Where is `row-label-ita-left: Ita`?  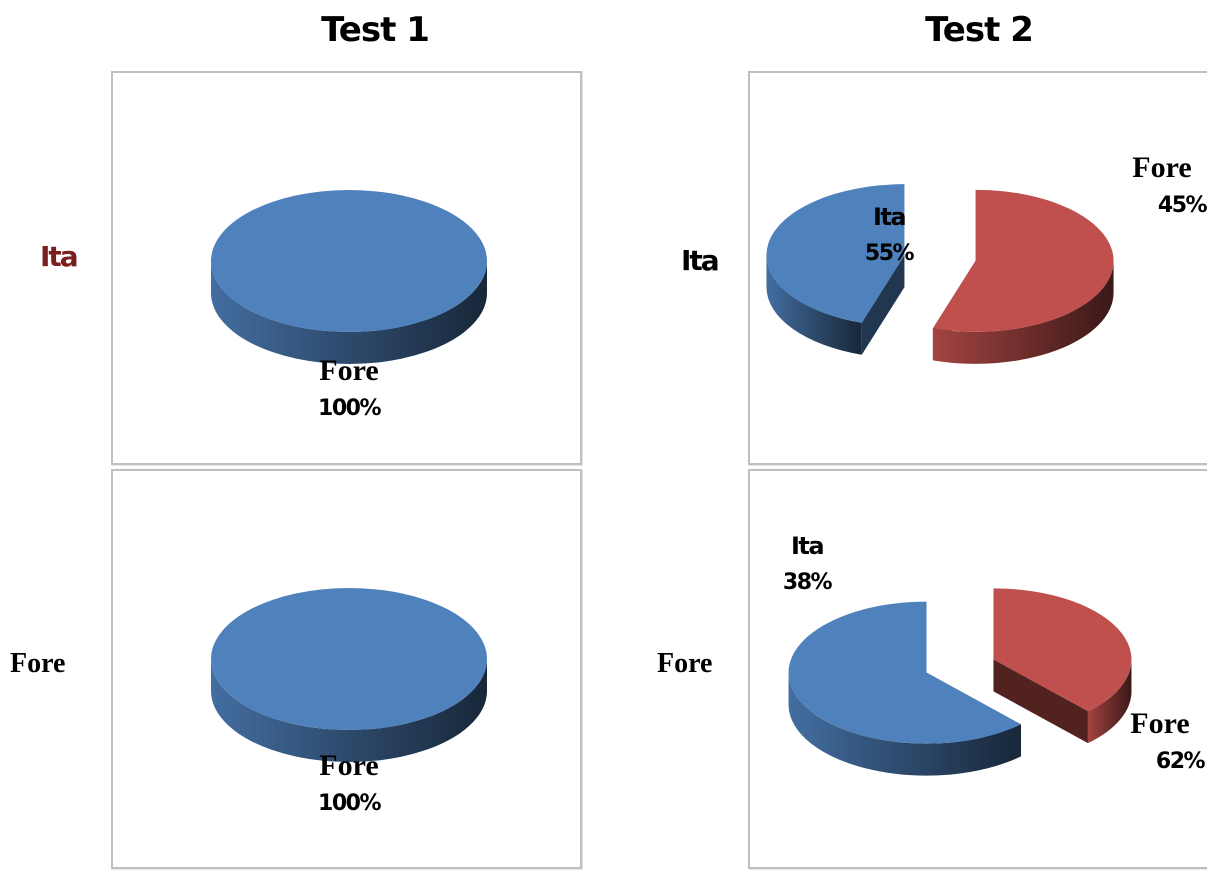 row-label-ita-left: Ita is located at coordinates (59, 256).